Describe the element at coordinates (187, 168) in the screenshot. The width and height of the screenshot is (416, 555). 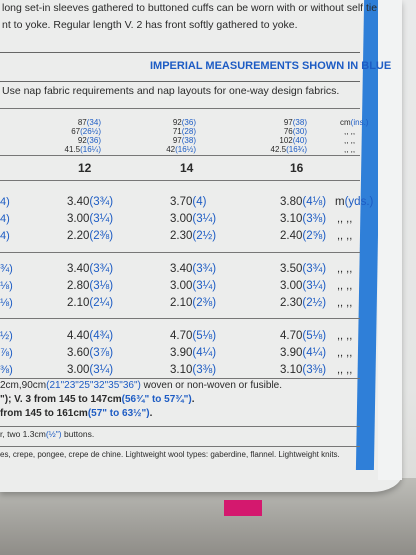
I see `size-header: 14` at that location.